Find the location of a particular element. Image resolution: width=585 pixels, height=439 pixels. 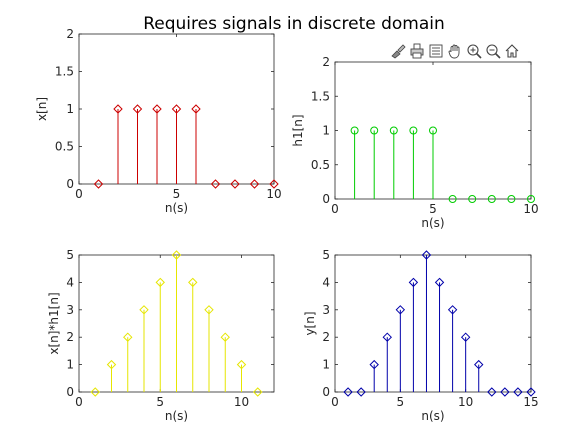

legend-button is located at coordinates (436, 51).